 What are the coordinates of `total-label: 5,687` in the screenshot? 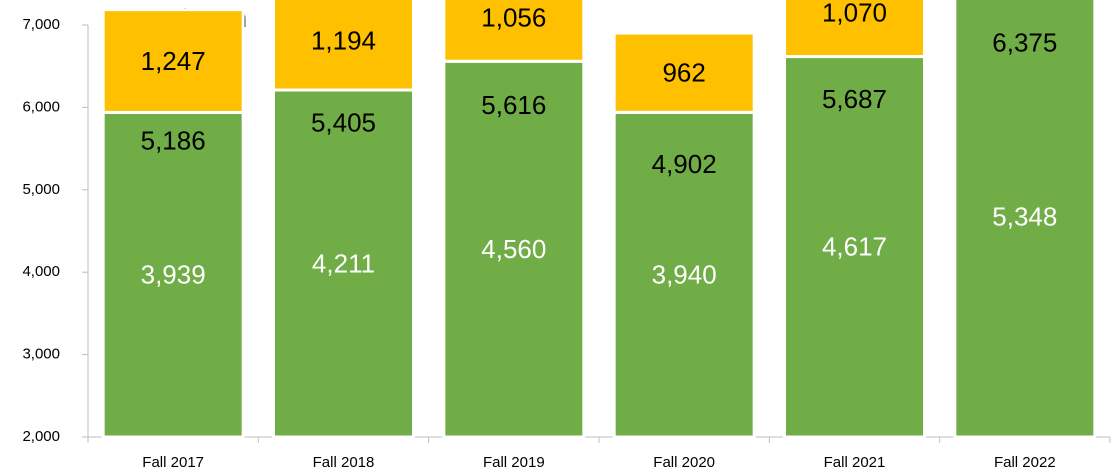 It's located at (854, 99).